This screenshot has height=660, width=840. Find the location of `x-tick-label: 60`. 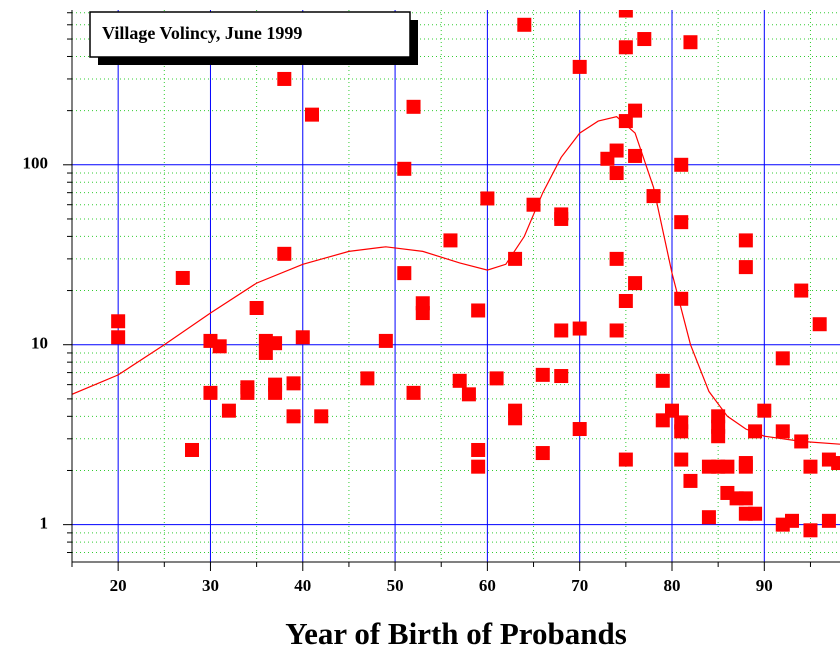

x-tick-label: 60 is located at coordinates (487, 585).